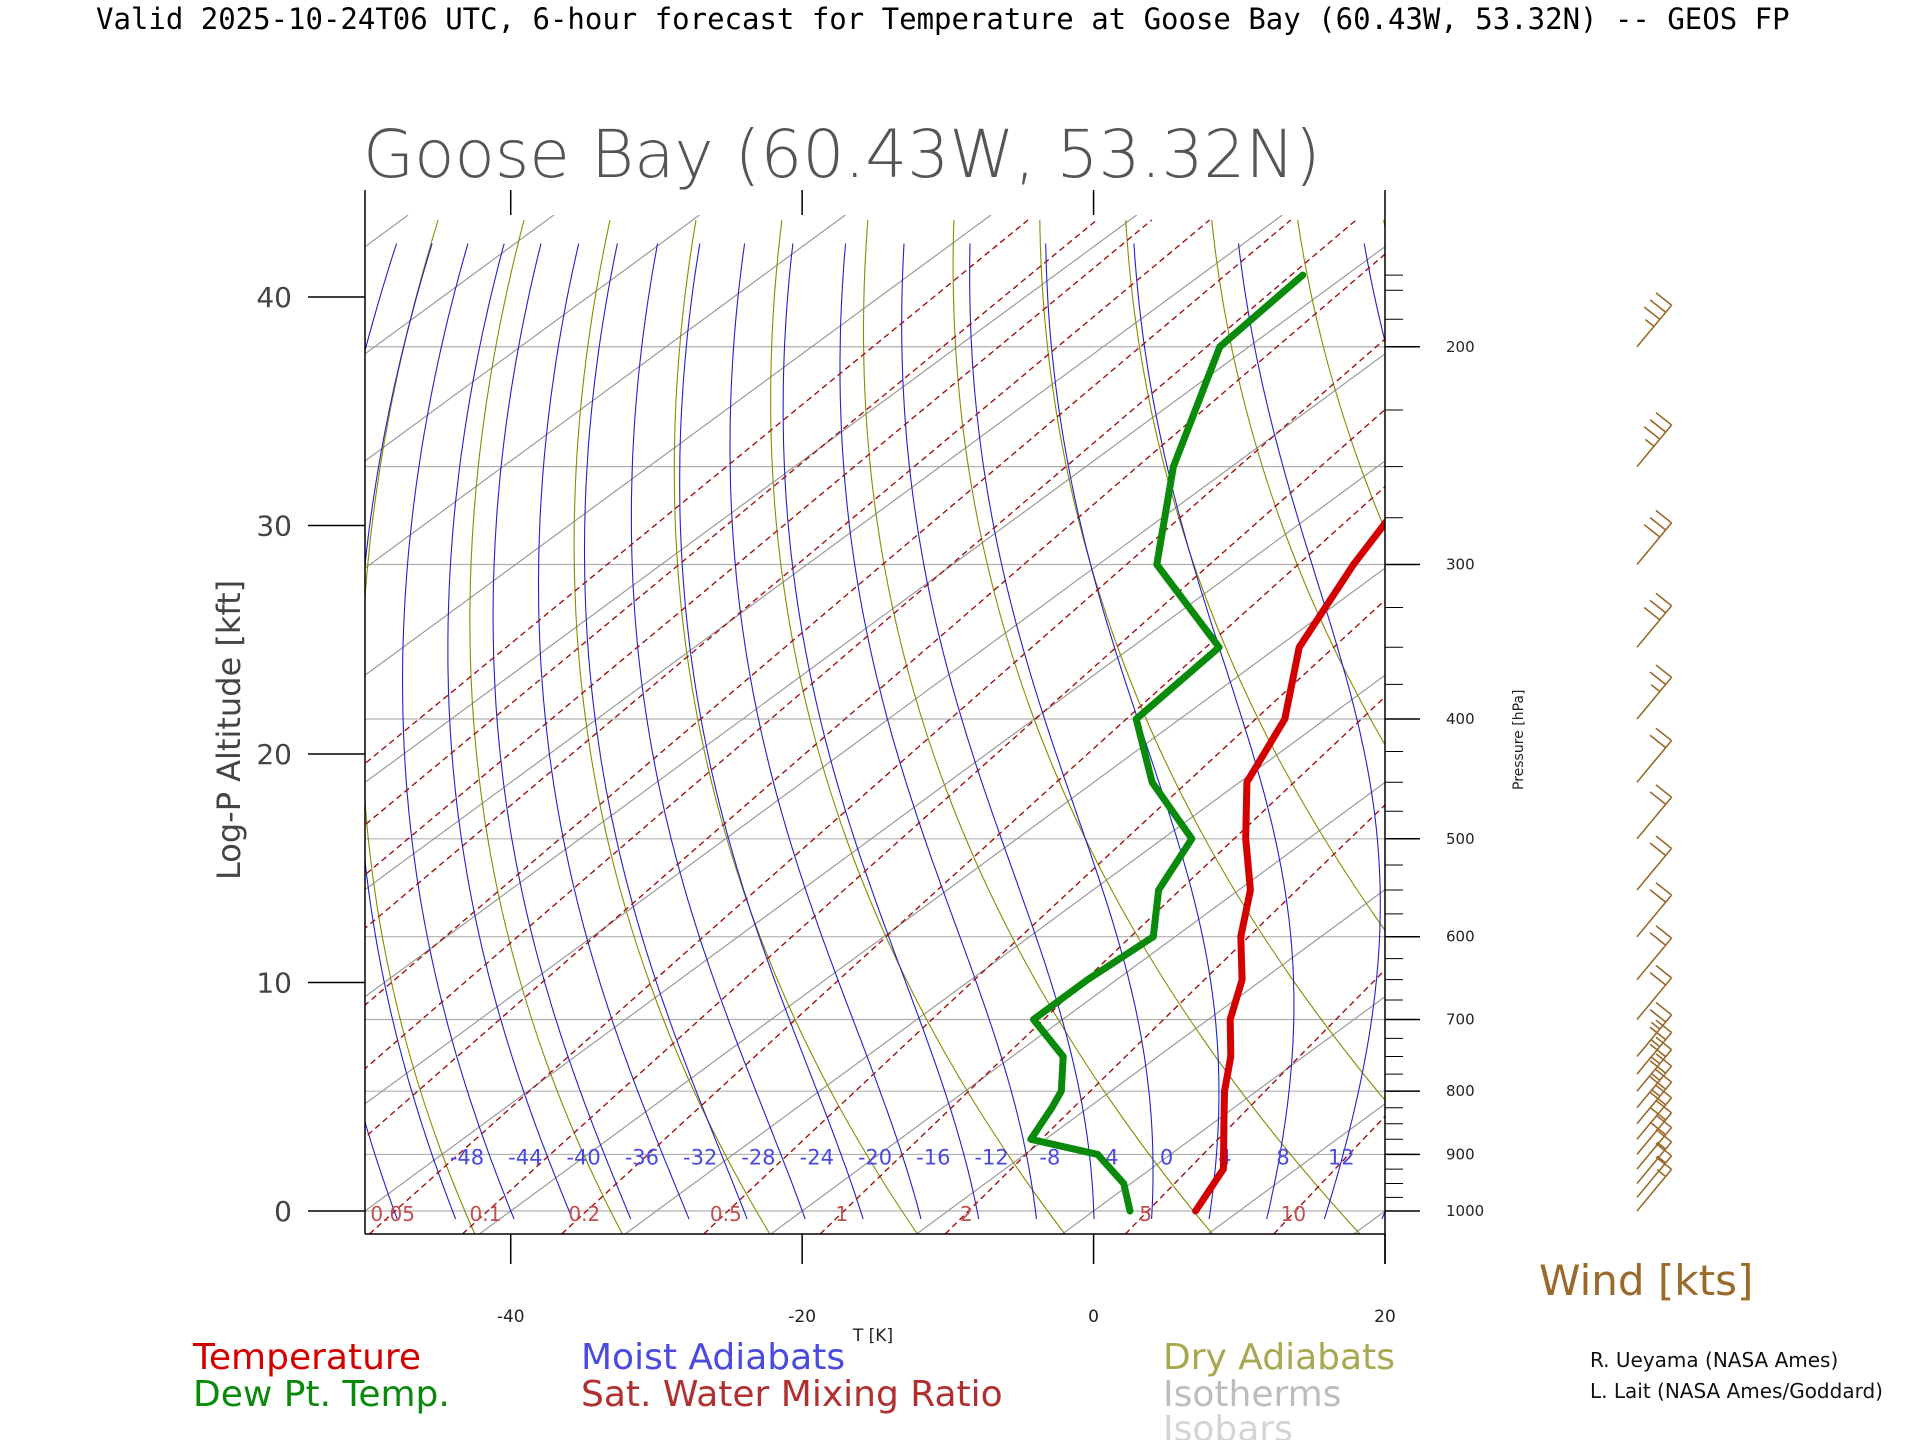 The width and height of the screenshot is (1920, 1440). Describe the element at coordinates (1282, 1157) in the screenshot. I see `isotherm-label: 8` at that location.